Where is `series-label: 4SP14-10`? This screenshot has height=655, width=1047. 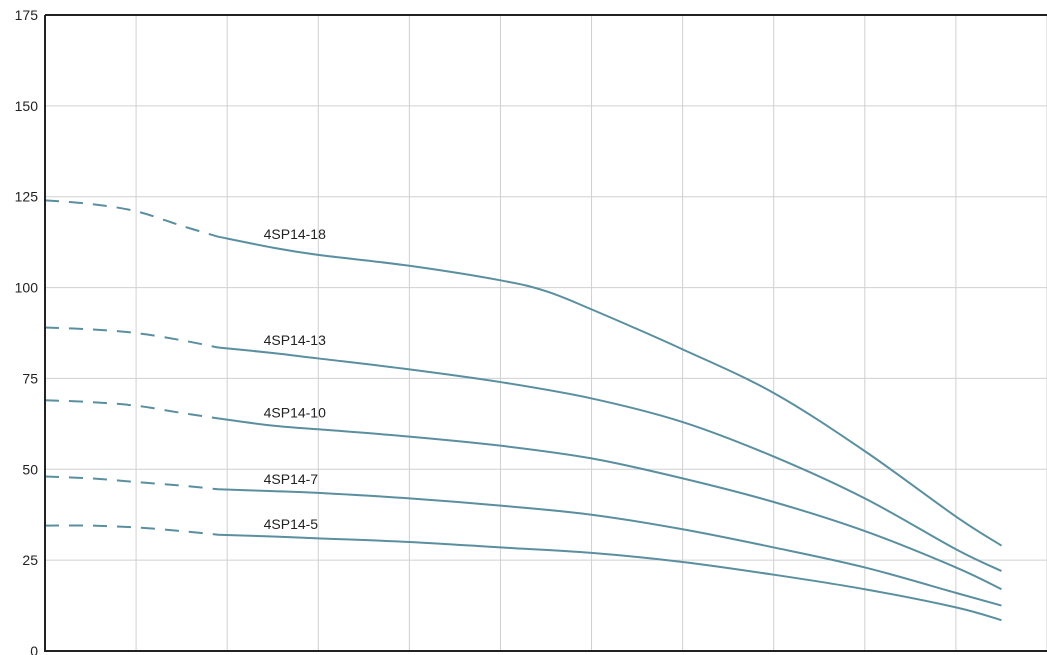
series-label: 4SP14-10 is located at coordinates (295, 412).